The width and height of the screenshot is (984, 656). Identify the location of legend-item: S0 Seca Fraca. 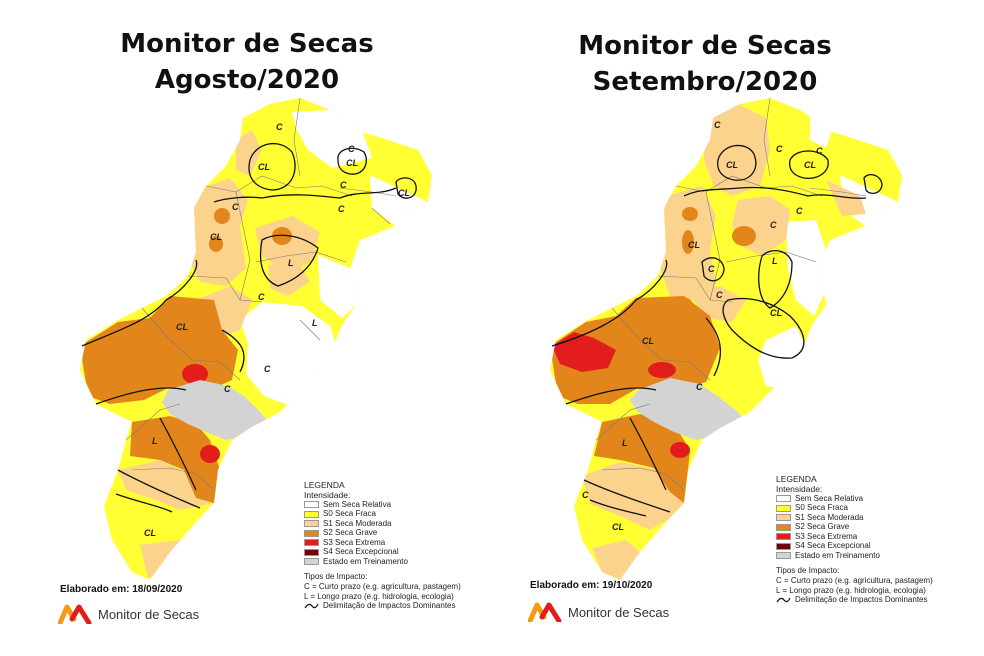
(854, 508).